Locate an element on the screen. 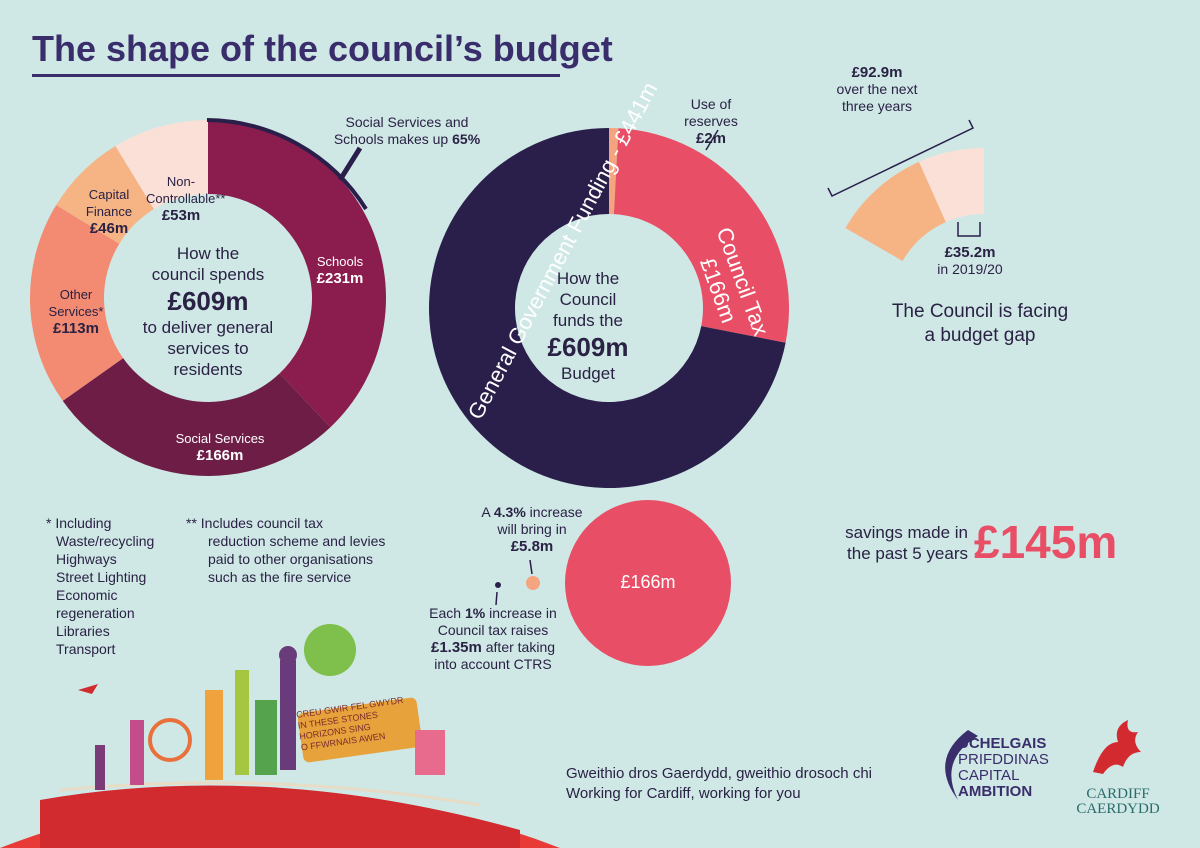 Image resolution: width=1200 pixels, height=848 pixels. gap-donut is located at coordinates (914, 204).